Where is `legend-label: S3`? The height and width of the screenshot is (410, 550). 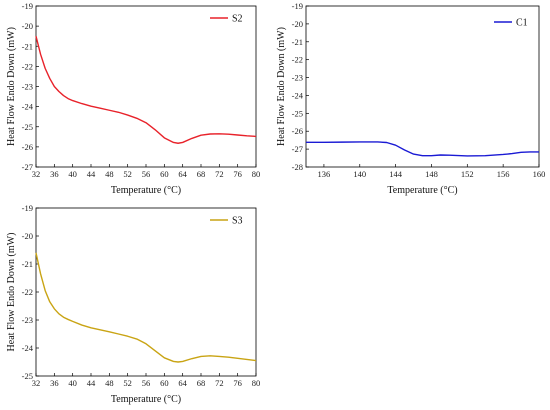
legend-label: S3 is located at coordinates (237, 221).